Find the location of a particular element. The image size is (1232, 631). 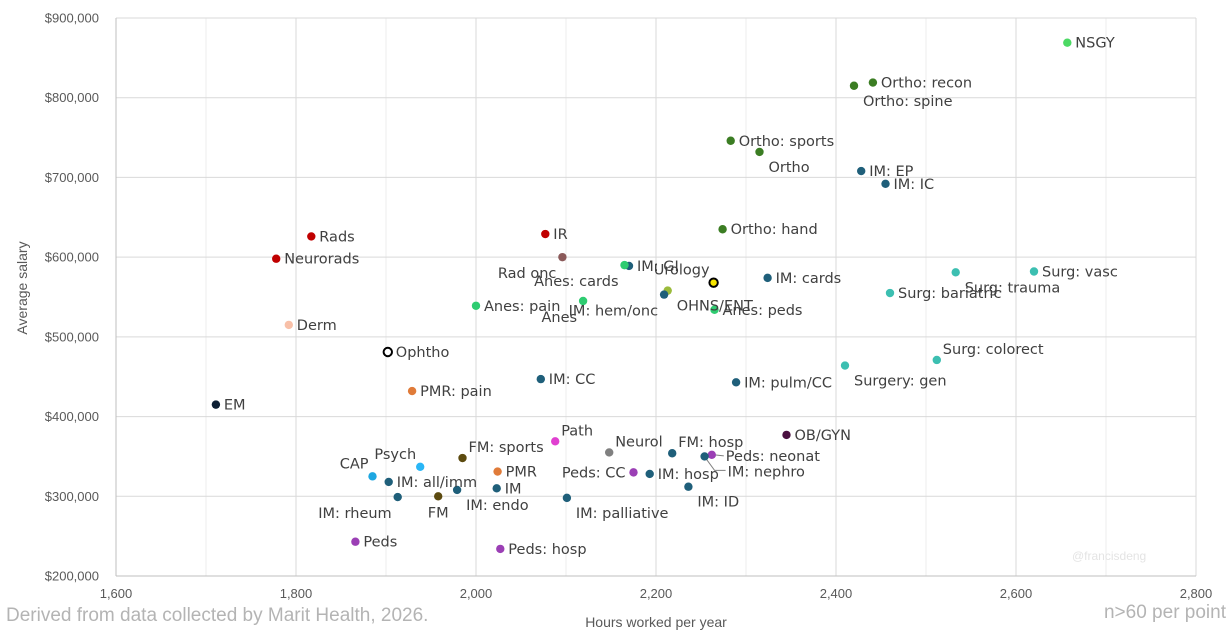

data-point-peds is located at coordinates (355, 541).